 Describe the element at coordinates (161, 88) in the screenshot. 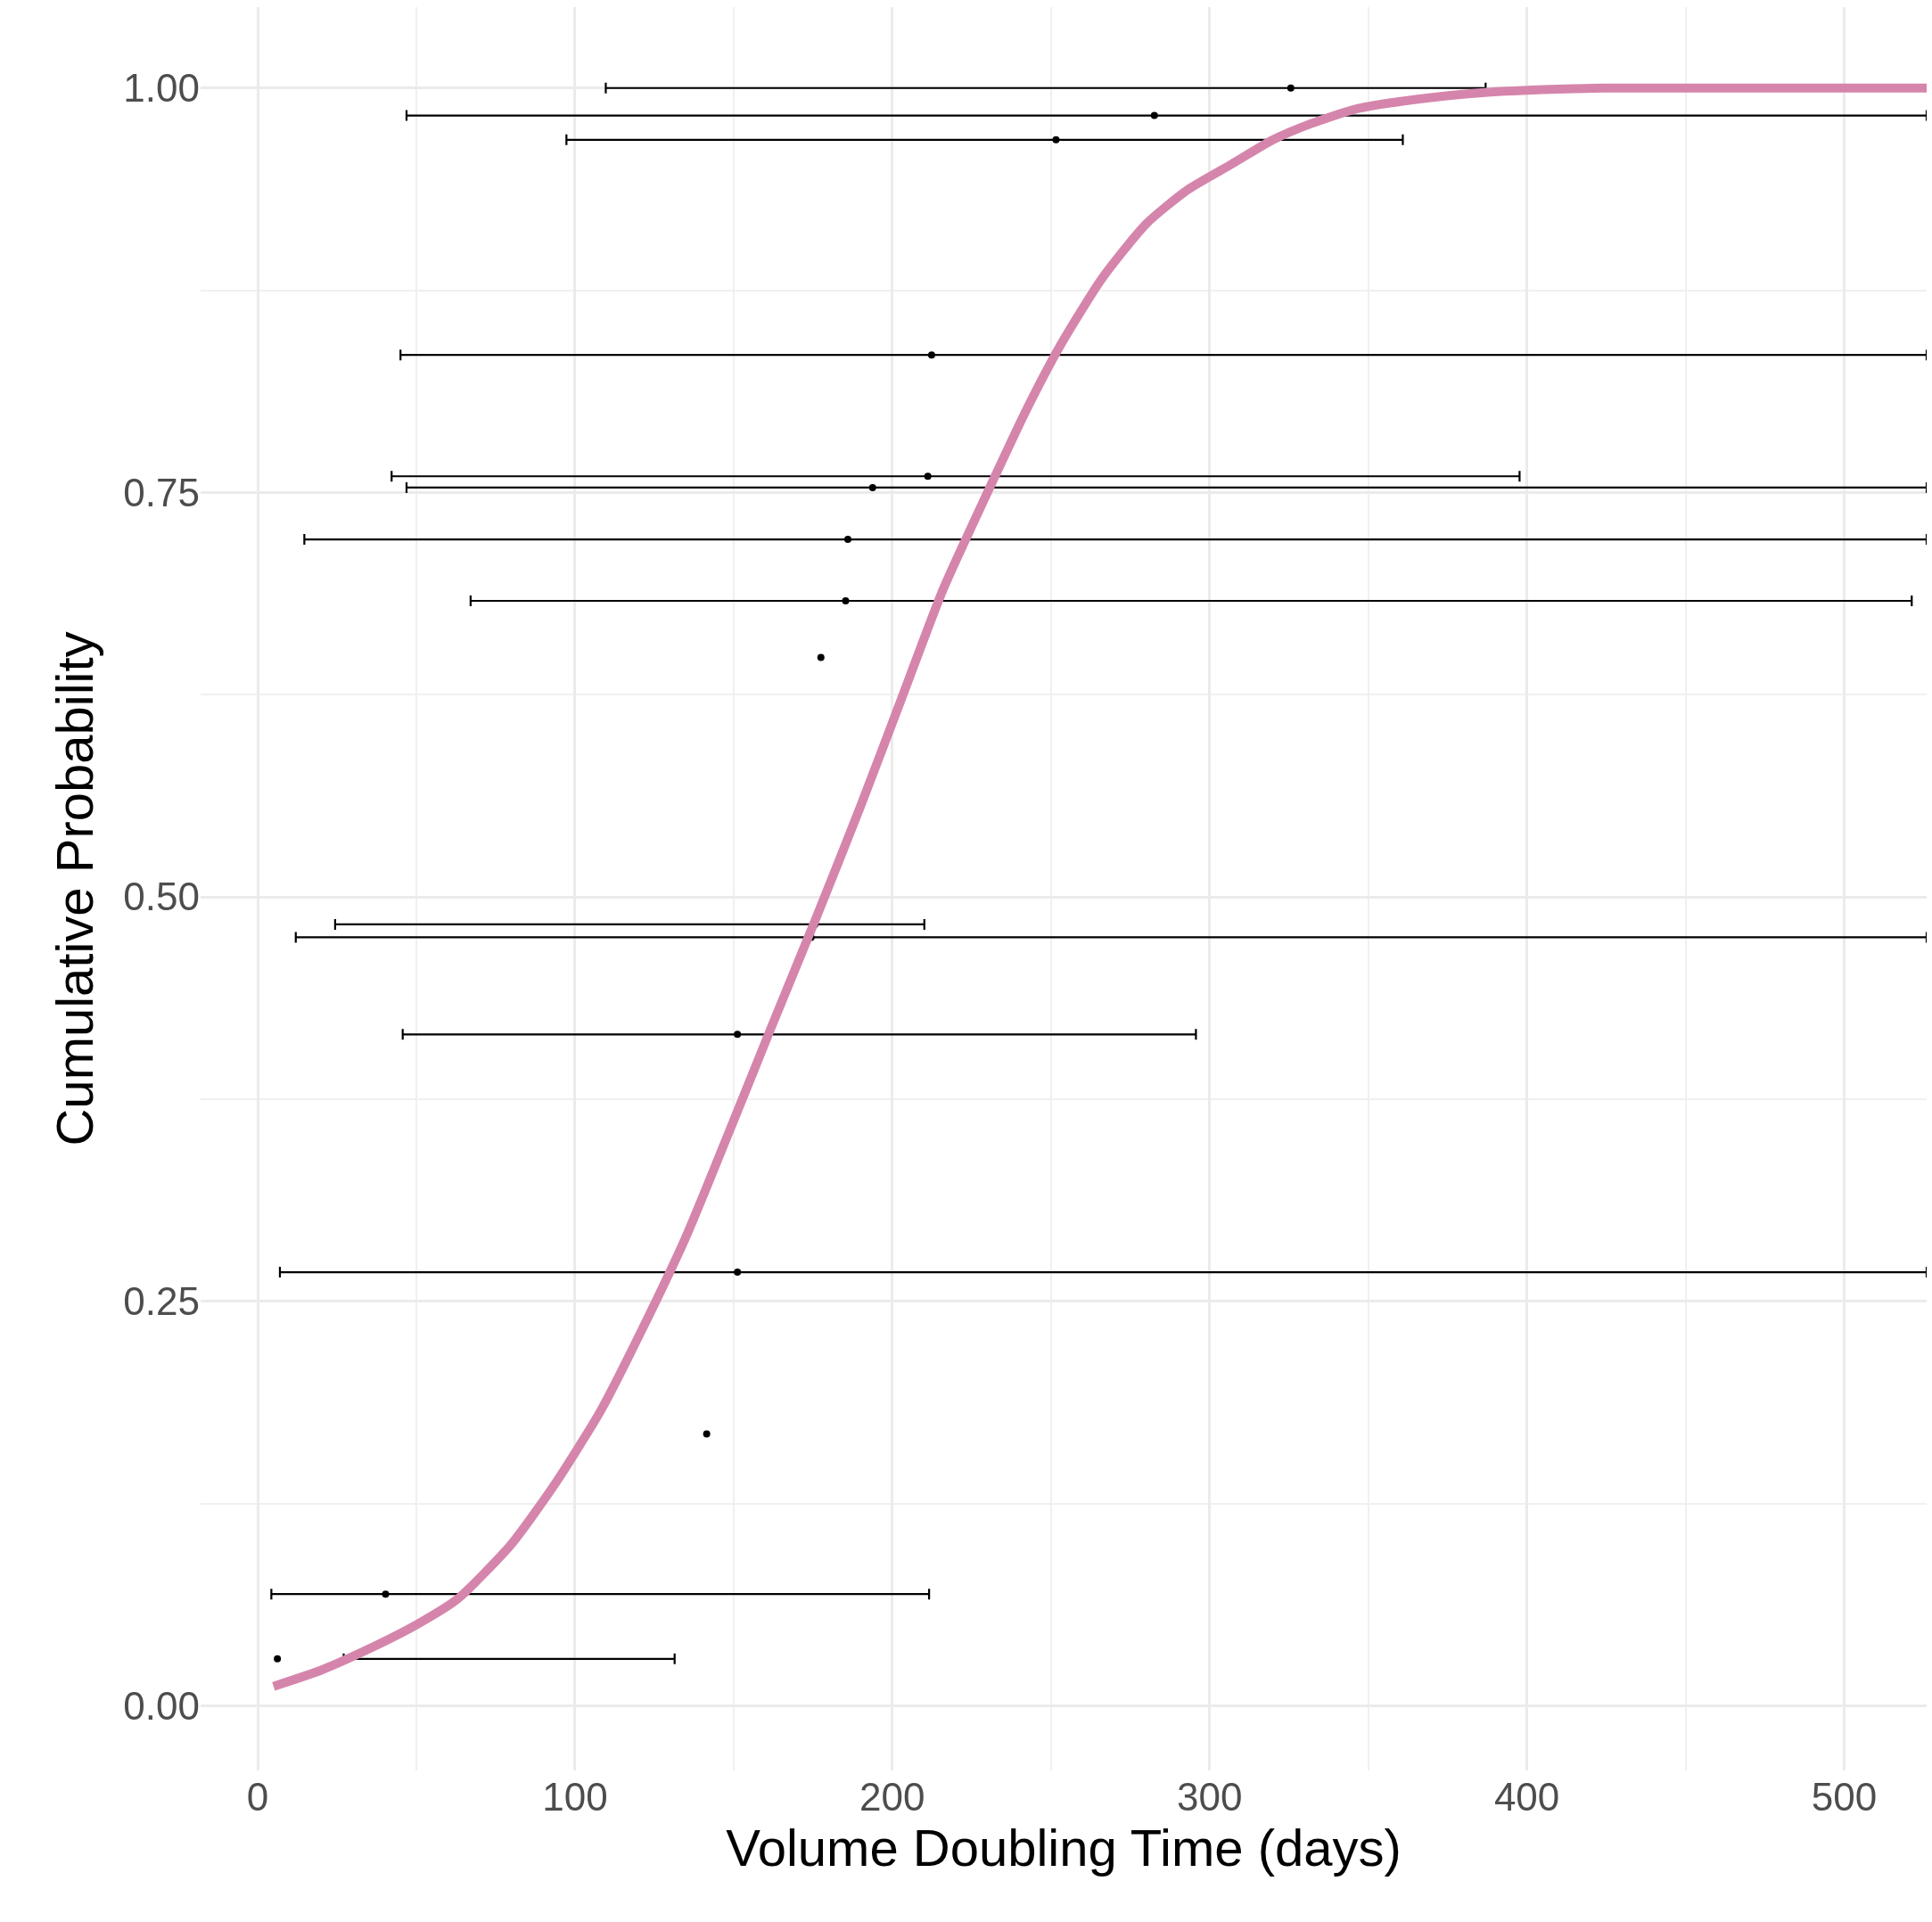

I see `y-tick-label: 1.00` at that location.